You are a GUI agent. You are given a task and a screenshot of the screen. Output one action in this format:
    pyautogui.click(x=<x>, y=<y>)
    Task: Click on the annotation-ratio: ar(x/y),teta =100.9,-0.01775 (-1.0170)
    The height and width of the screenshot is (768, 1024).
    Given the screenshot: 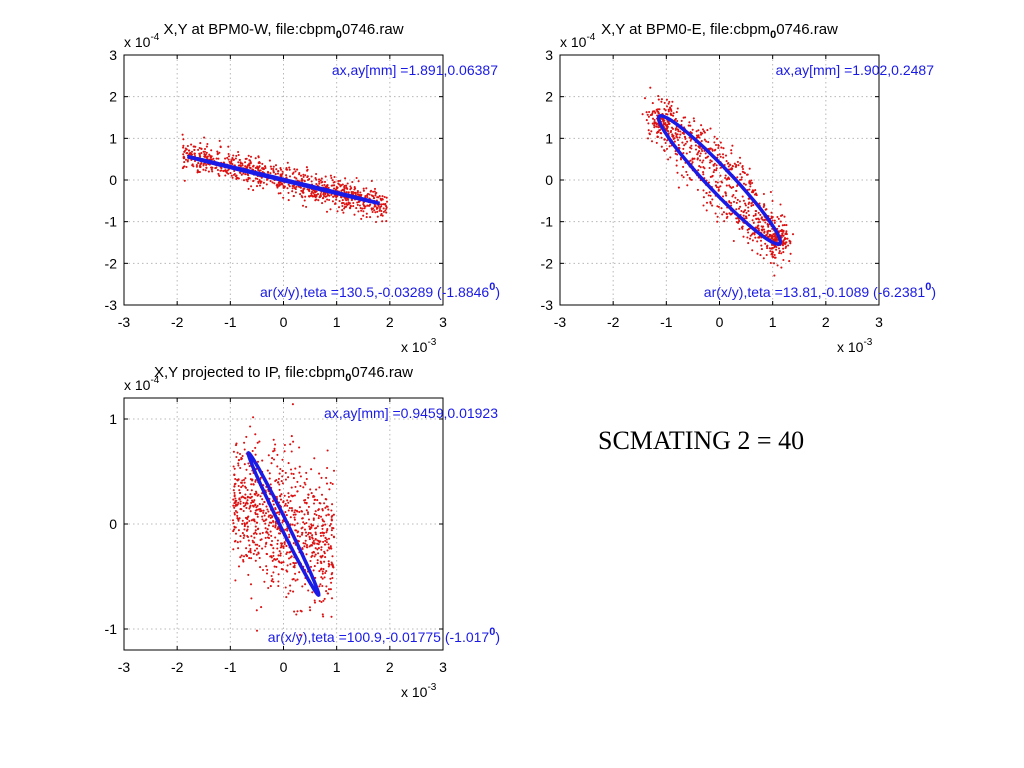 What is the action you would take?
    pyautogui.click(x=384, y=635)
    